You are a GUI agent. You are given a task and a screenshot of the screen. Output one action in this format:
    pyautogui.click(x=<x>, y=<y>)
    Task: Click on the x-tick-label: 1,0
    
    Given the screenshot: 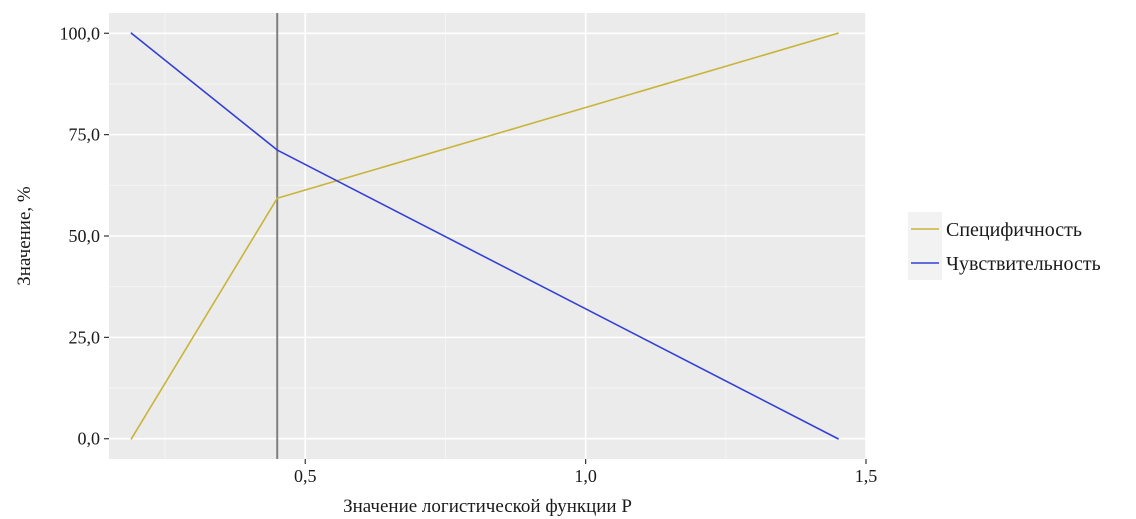 What is the action you would take?
    pyautogui.click(x=585, y=476)
    